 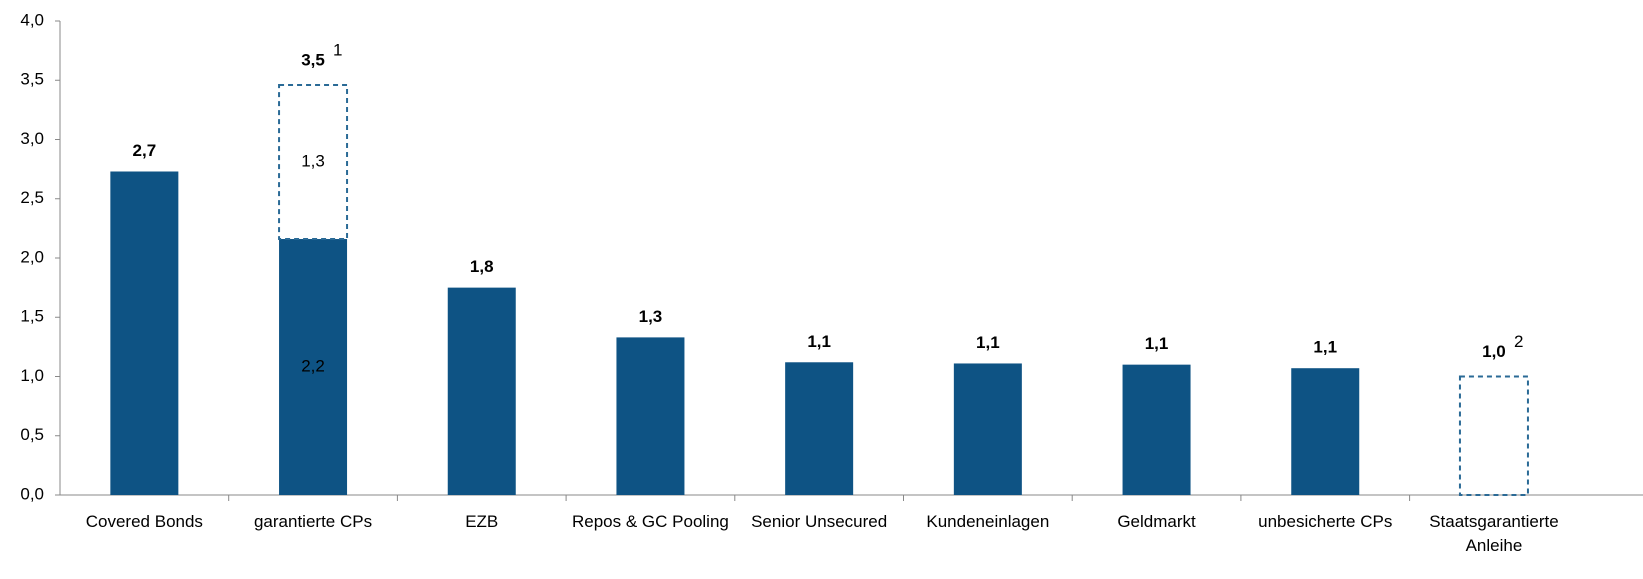 I want to click on y-tick-label: 0,0, so click(x=32, y=493).